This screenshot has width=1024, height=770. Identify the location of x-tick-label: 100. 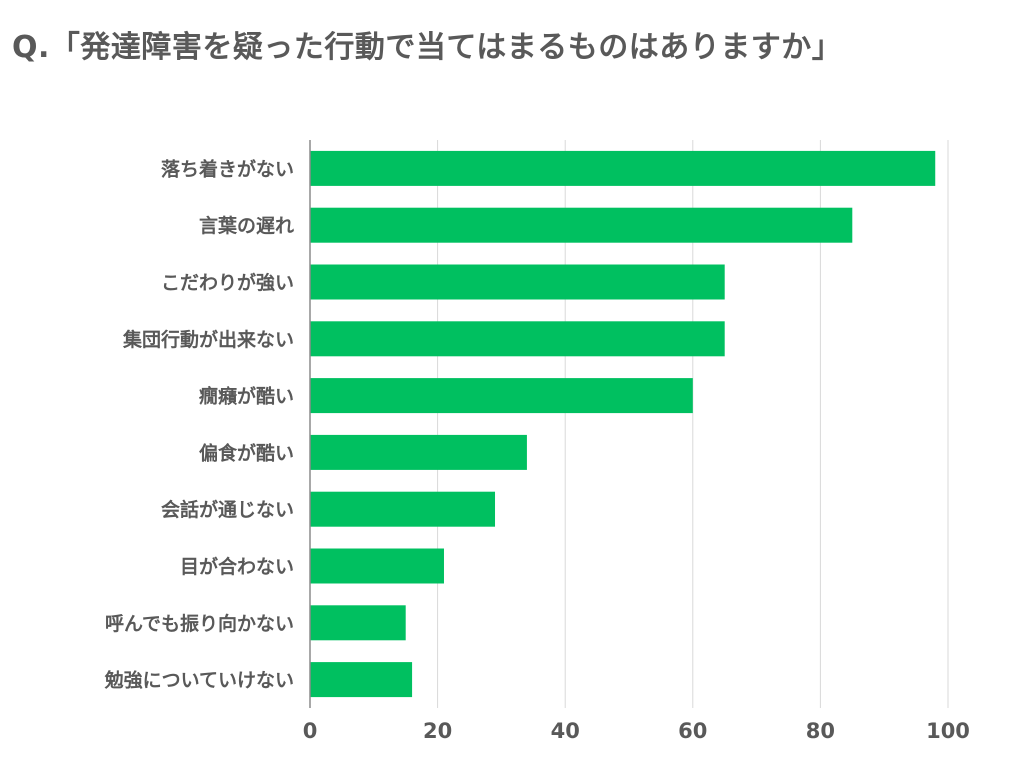
(948, 731).